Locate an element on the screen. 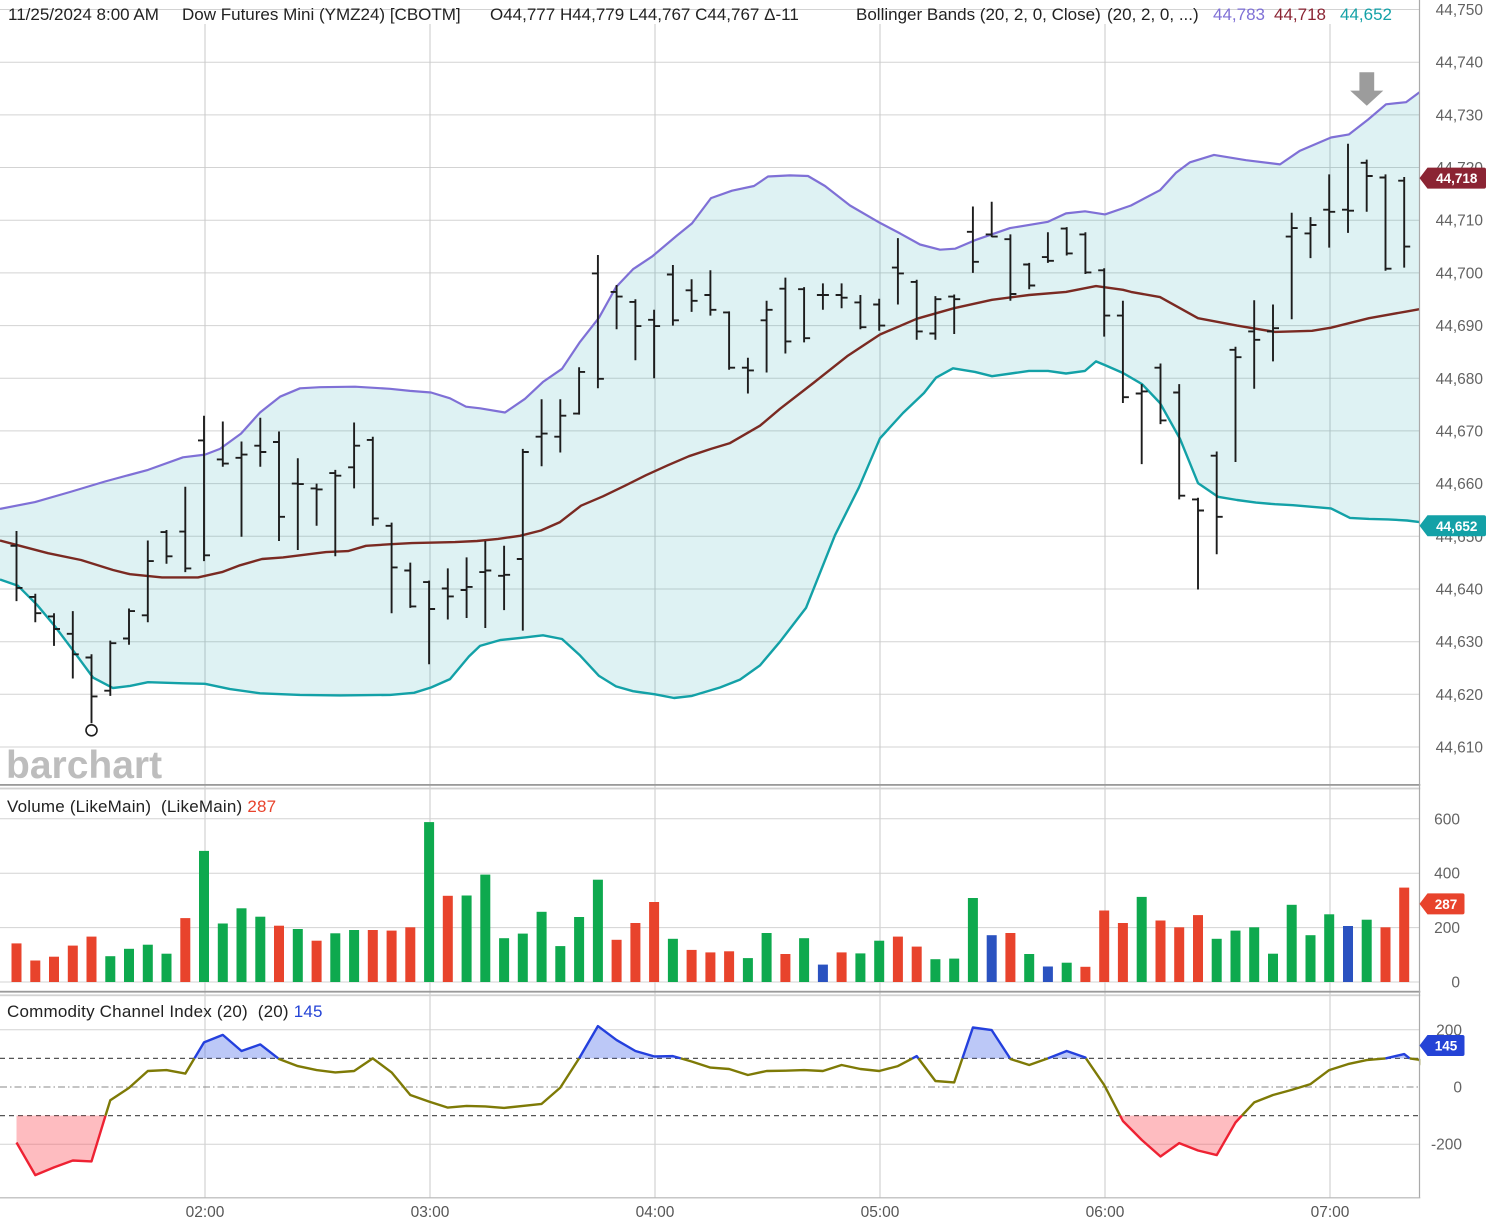  svg-text: 06:00 is located at coordinates (1105, 1212).